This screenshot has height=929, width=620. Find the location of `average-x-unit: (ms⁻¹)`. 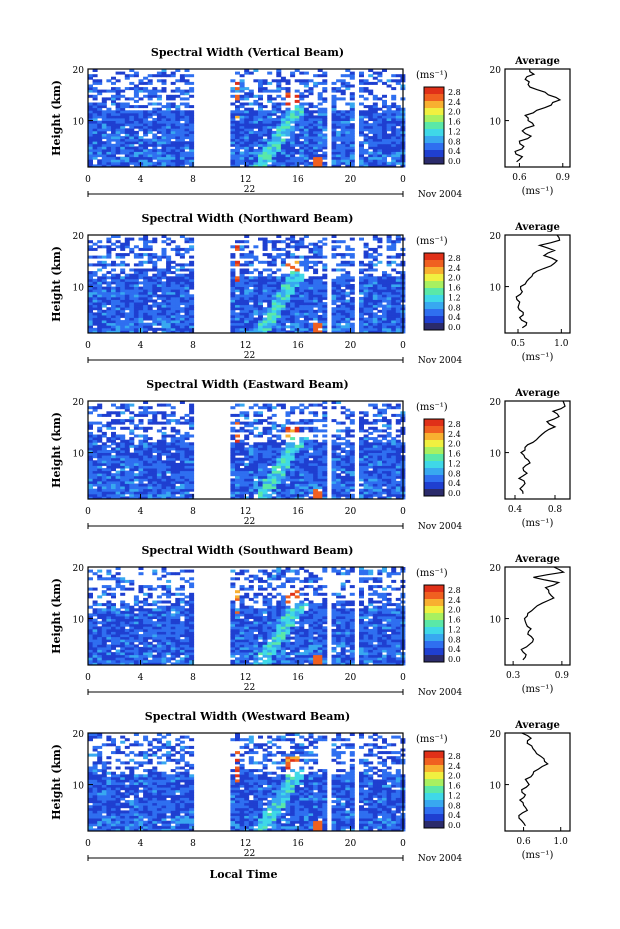

average-x-unit: (ms⁻¹) is located at coordinates (538, 191).